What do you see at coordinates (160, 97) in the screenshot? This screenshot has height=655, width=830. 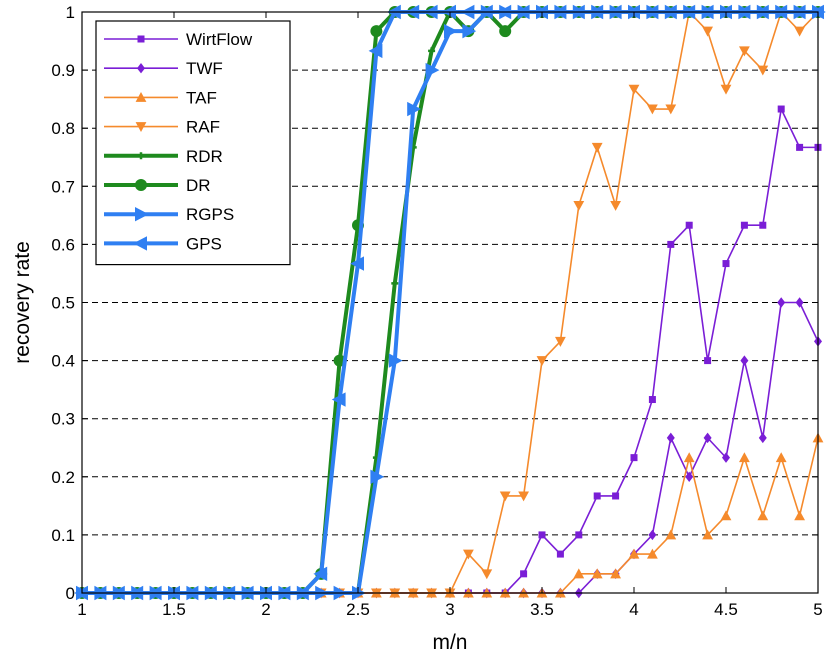 I see `legend-item: TAF` at bounding box center [160, 97].